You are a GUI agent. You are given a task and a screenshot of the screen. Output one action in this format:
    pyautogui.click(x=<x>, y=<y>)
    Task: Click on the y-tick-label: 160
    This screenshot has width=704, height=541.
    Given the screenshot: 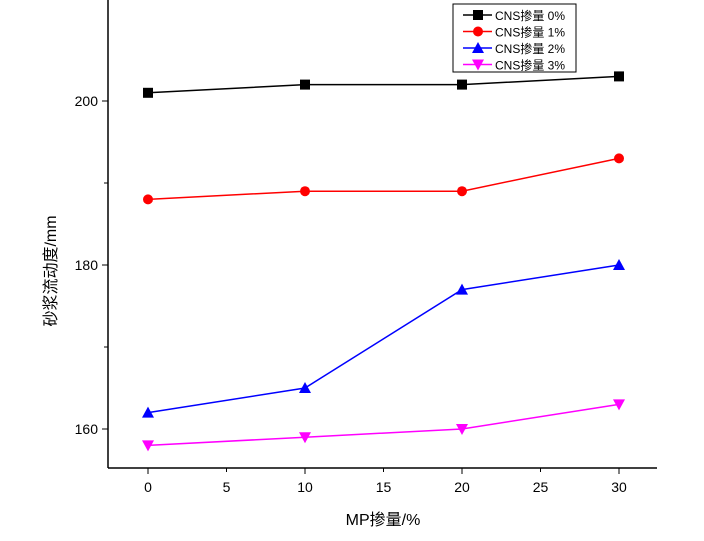 What is the action you would take?
    pyautogui.click(x=87, y=429)
    